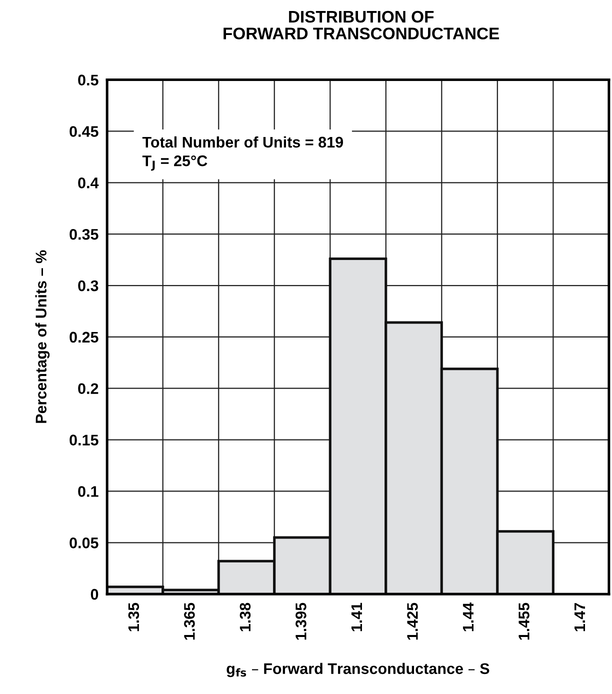 This screenshot has height=694, width=612. What do you see at coordinates (88, 80) in the screenshot?
I see `y-tick-label: 0.5` at bounding box center [88, 80].